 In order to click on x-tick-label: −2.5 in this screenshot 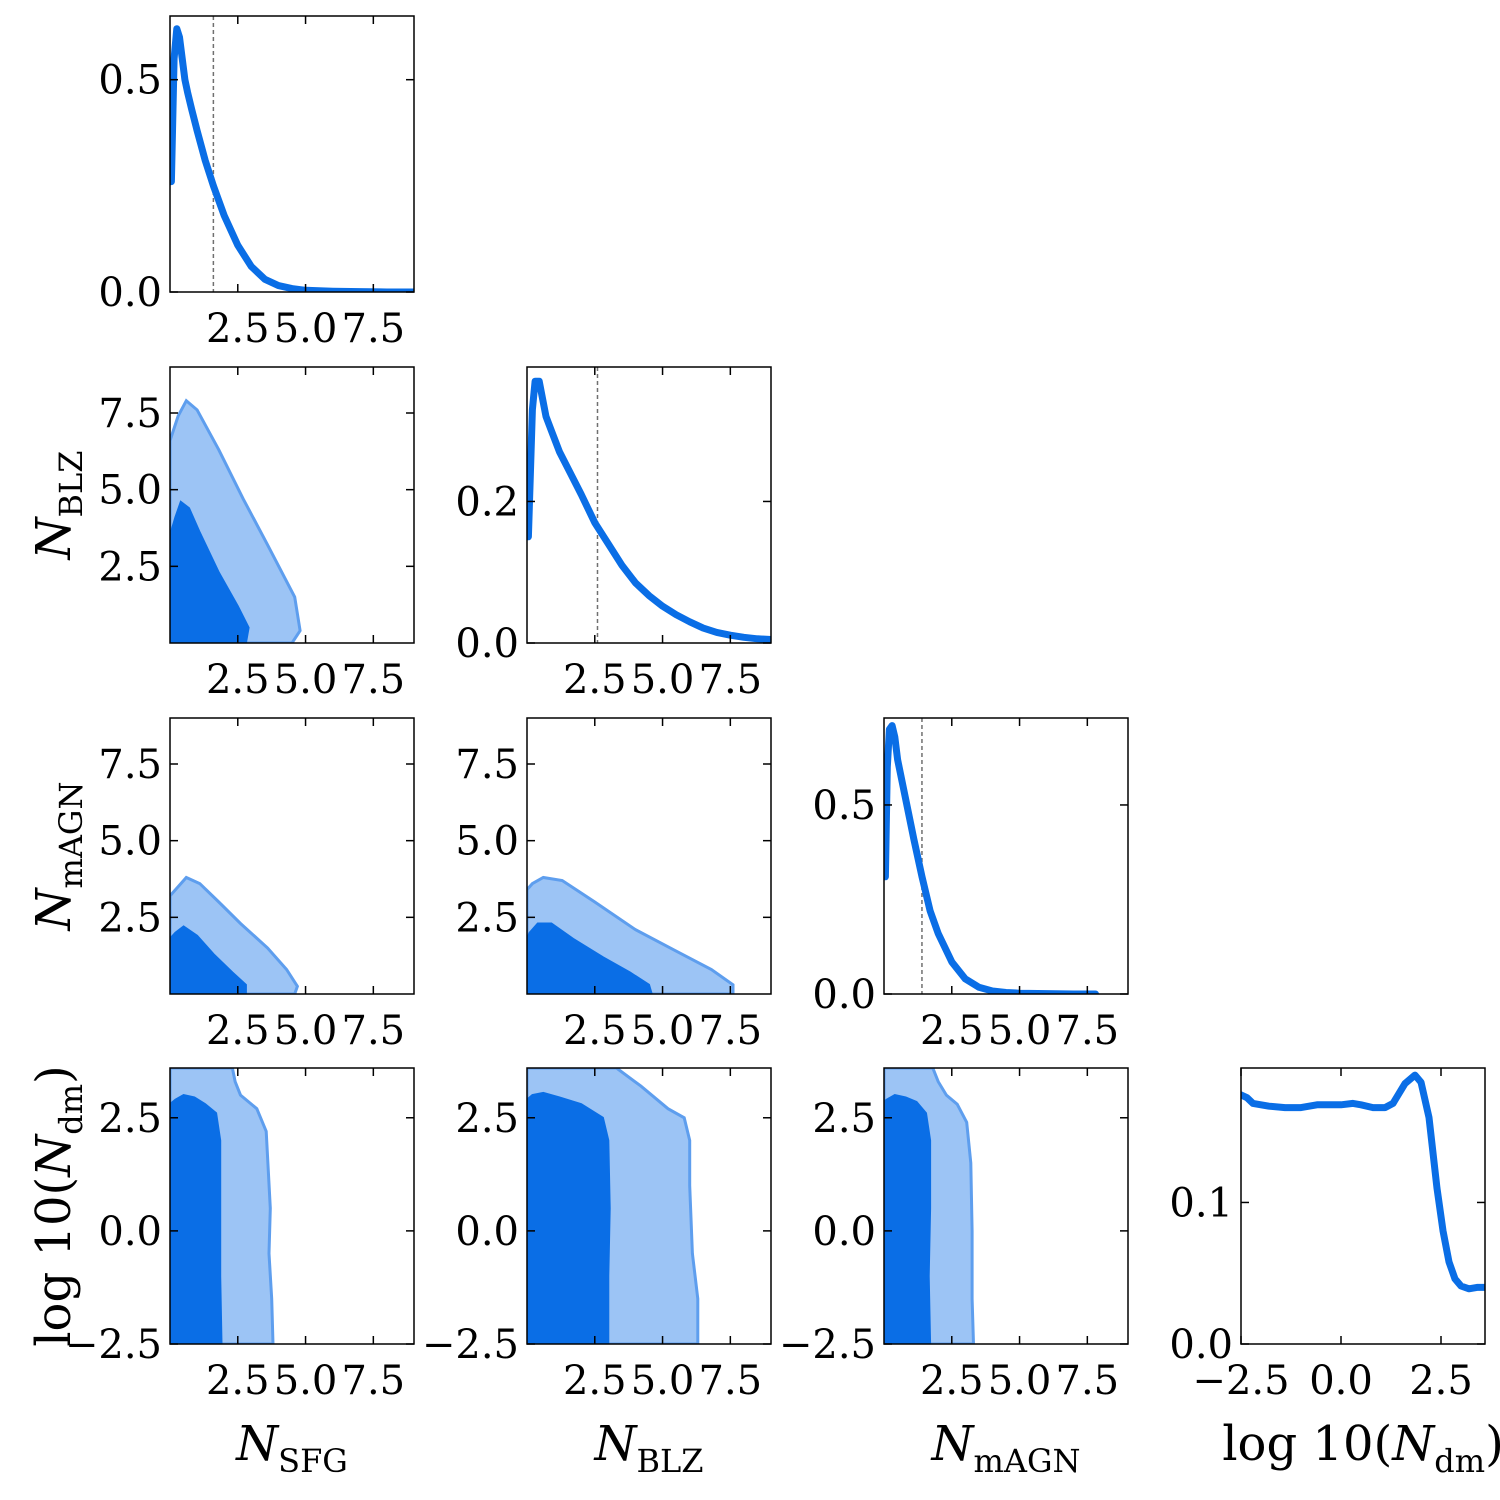, I will do `click(1240, 1381)`.